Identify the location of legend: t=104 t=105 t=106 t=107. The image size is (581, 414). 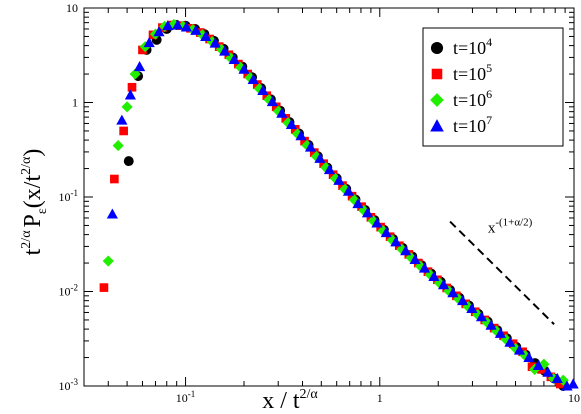
(493, 87).